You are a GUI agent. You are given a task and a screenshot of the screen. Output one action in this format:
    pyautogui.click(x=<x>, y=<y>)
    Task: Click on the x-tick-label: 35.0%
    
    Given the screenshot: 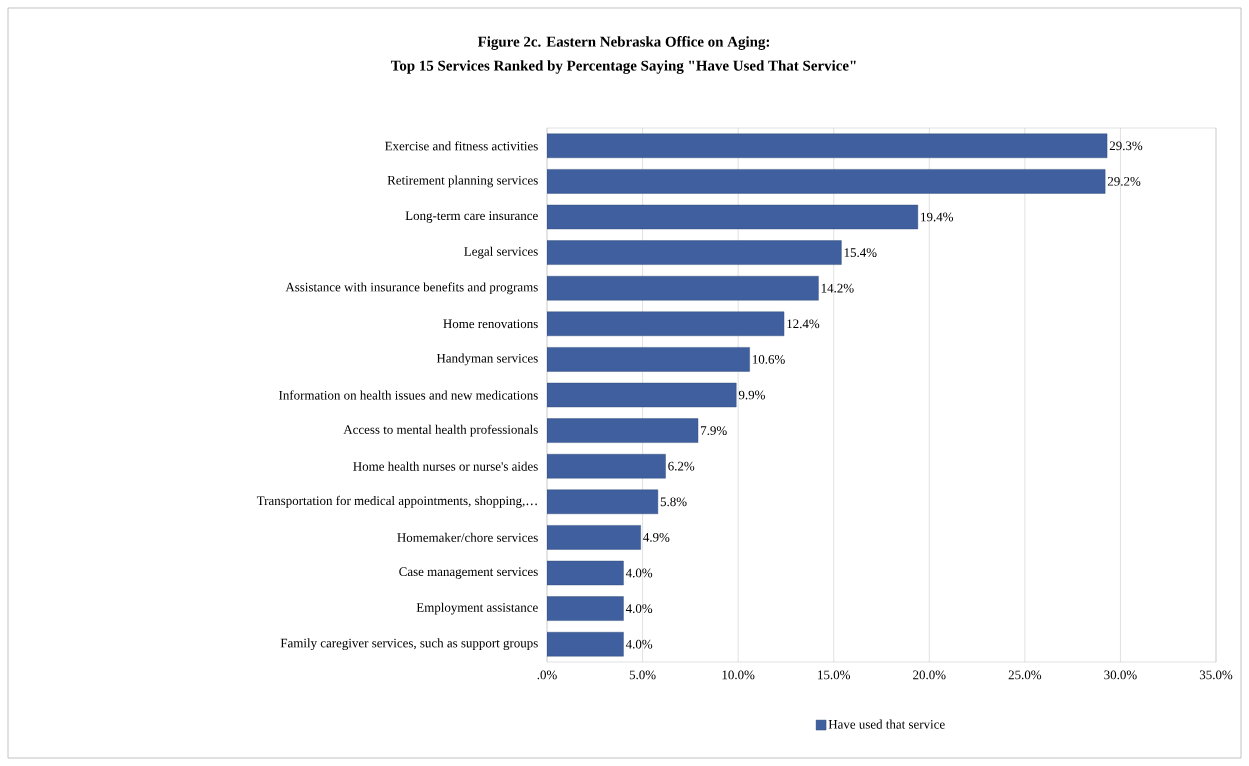 What is the action you would take?
    pyautogui.click(x=1216, y=675)
    